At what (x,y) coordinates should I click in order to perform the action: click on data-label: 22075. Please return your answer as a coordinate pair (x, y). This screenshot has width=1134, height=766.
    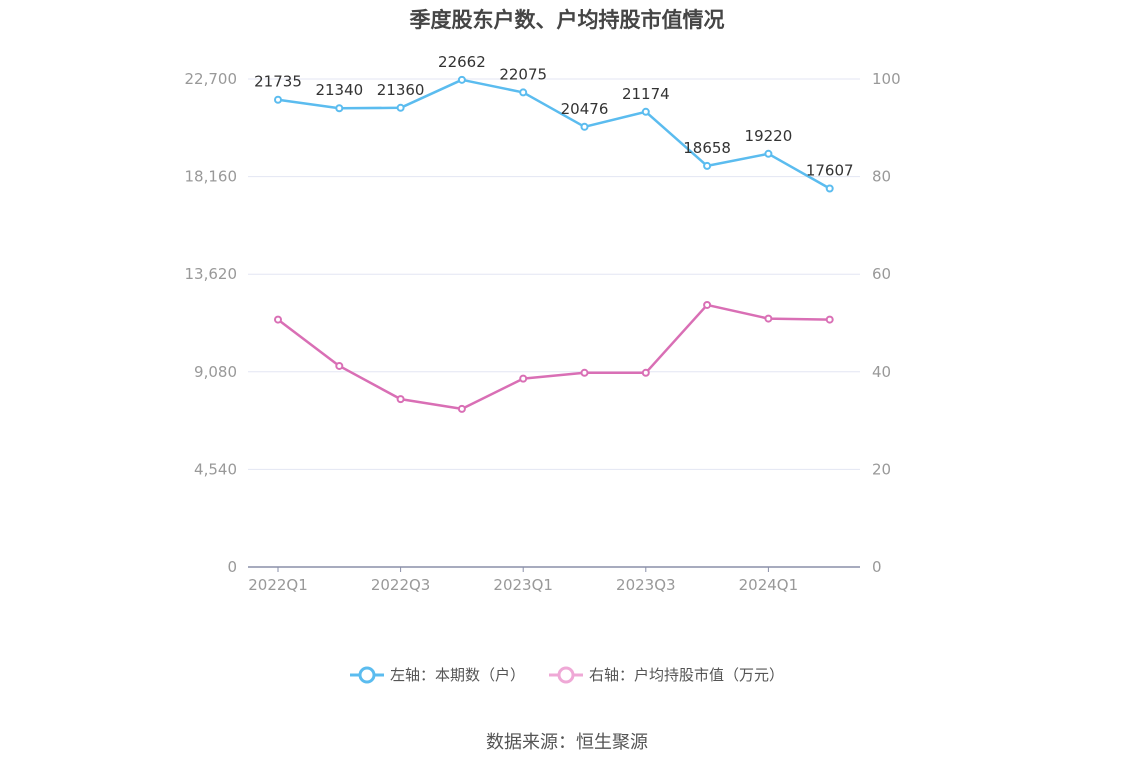
    Looking at the image, I should click on (523, 74).